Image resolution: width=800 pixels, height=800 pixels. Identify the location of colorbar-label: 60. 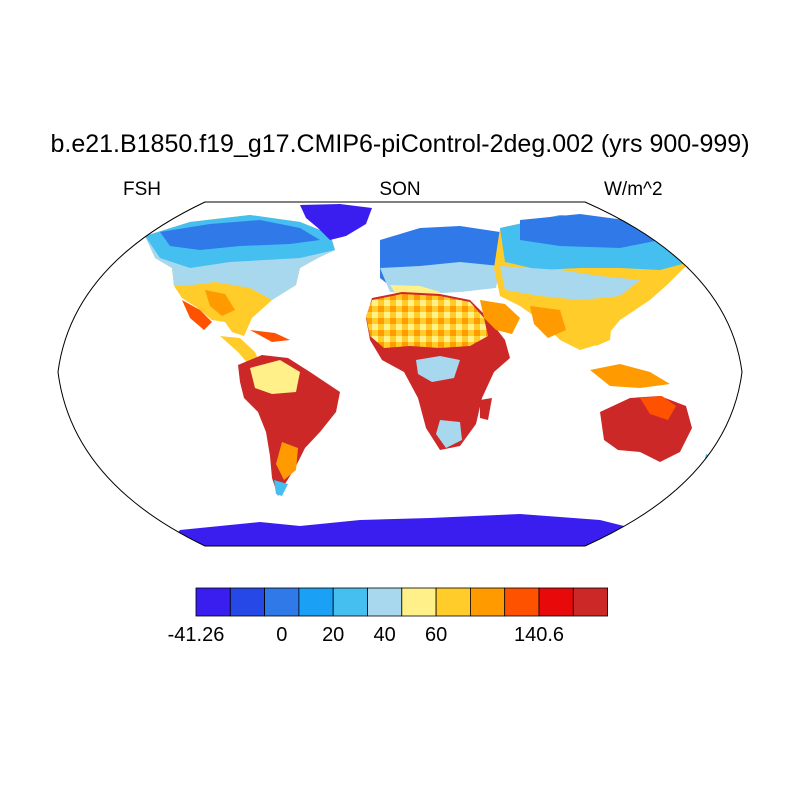
(436, 635).